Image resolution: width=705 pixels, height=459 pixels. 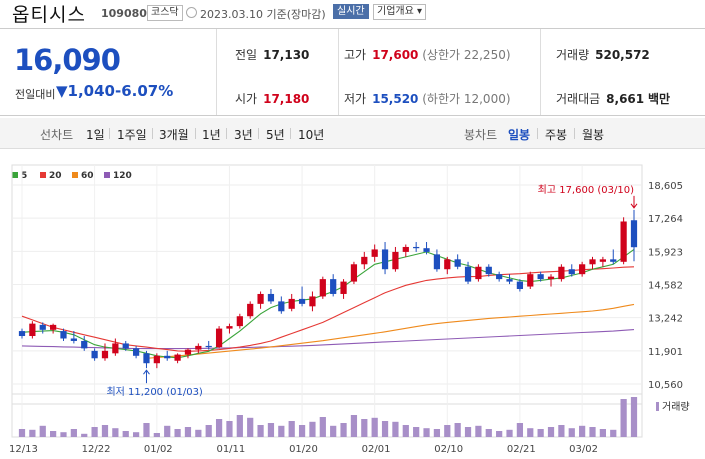 I want to click on period-10y: 10년, so click(x=311, y=135).